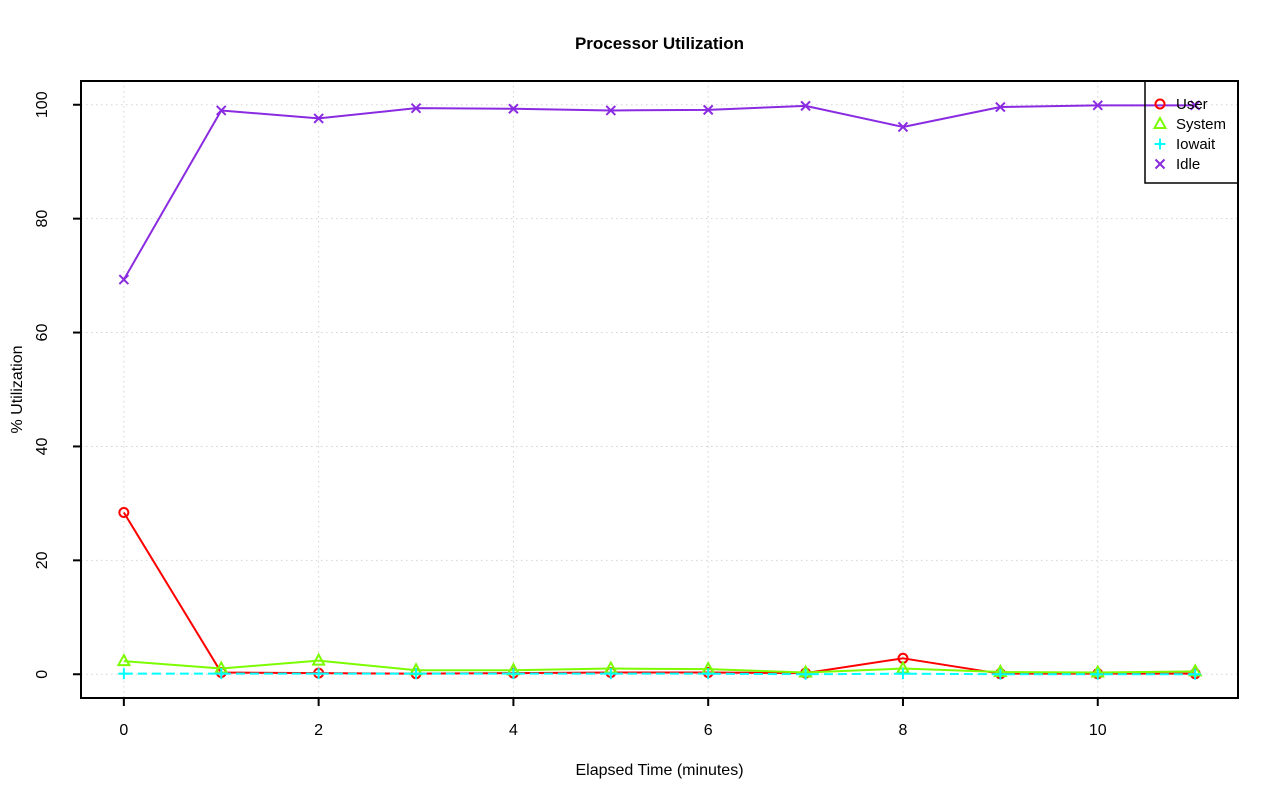  Describe the element at coordinates (42, 446) in the screenshot. I see `y-axis-tick-label: 40` at that location.